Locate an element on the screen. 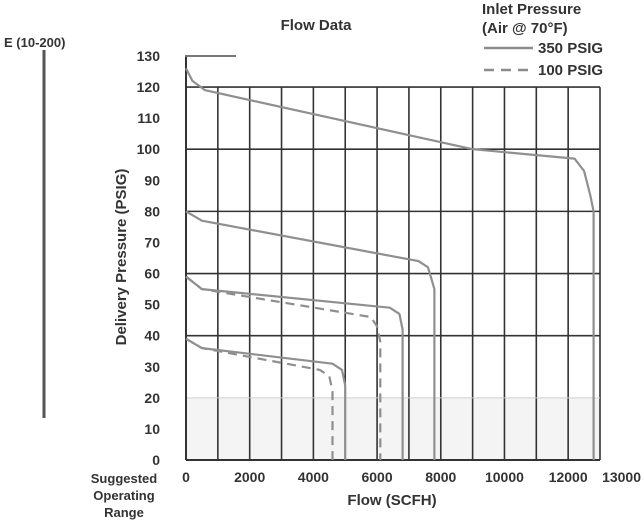  x-tick-label: 13000 is located at coordinates (621, 477).